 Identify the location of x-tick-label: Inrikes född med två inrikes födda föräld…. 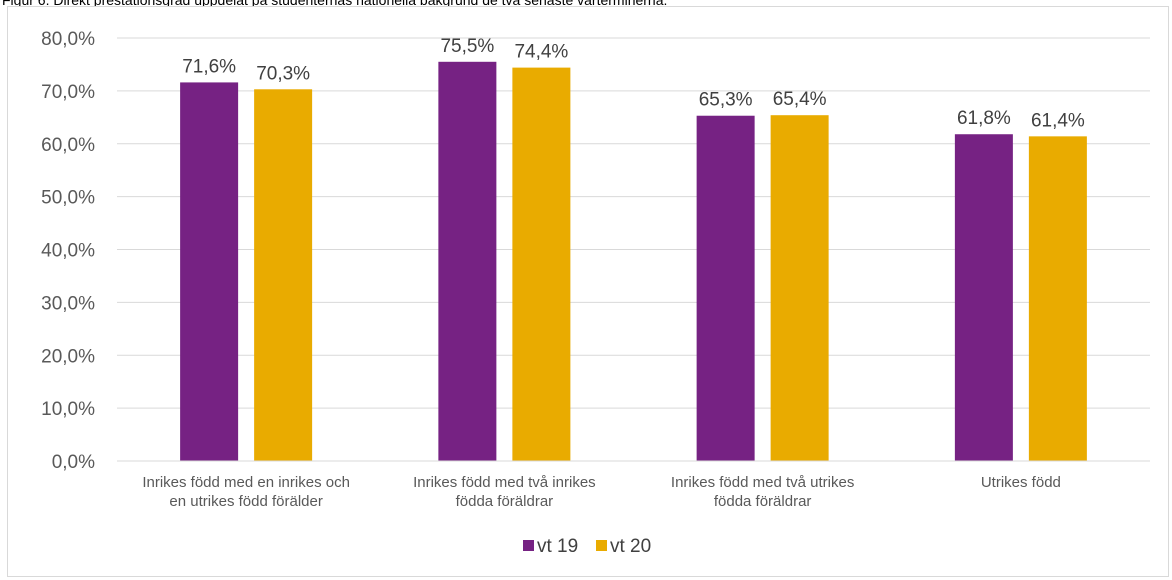
(504, 492).